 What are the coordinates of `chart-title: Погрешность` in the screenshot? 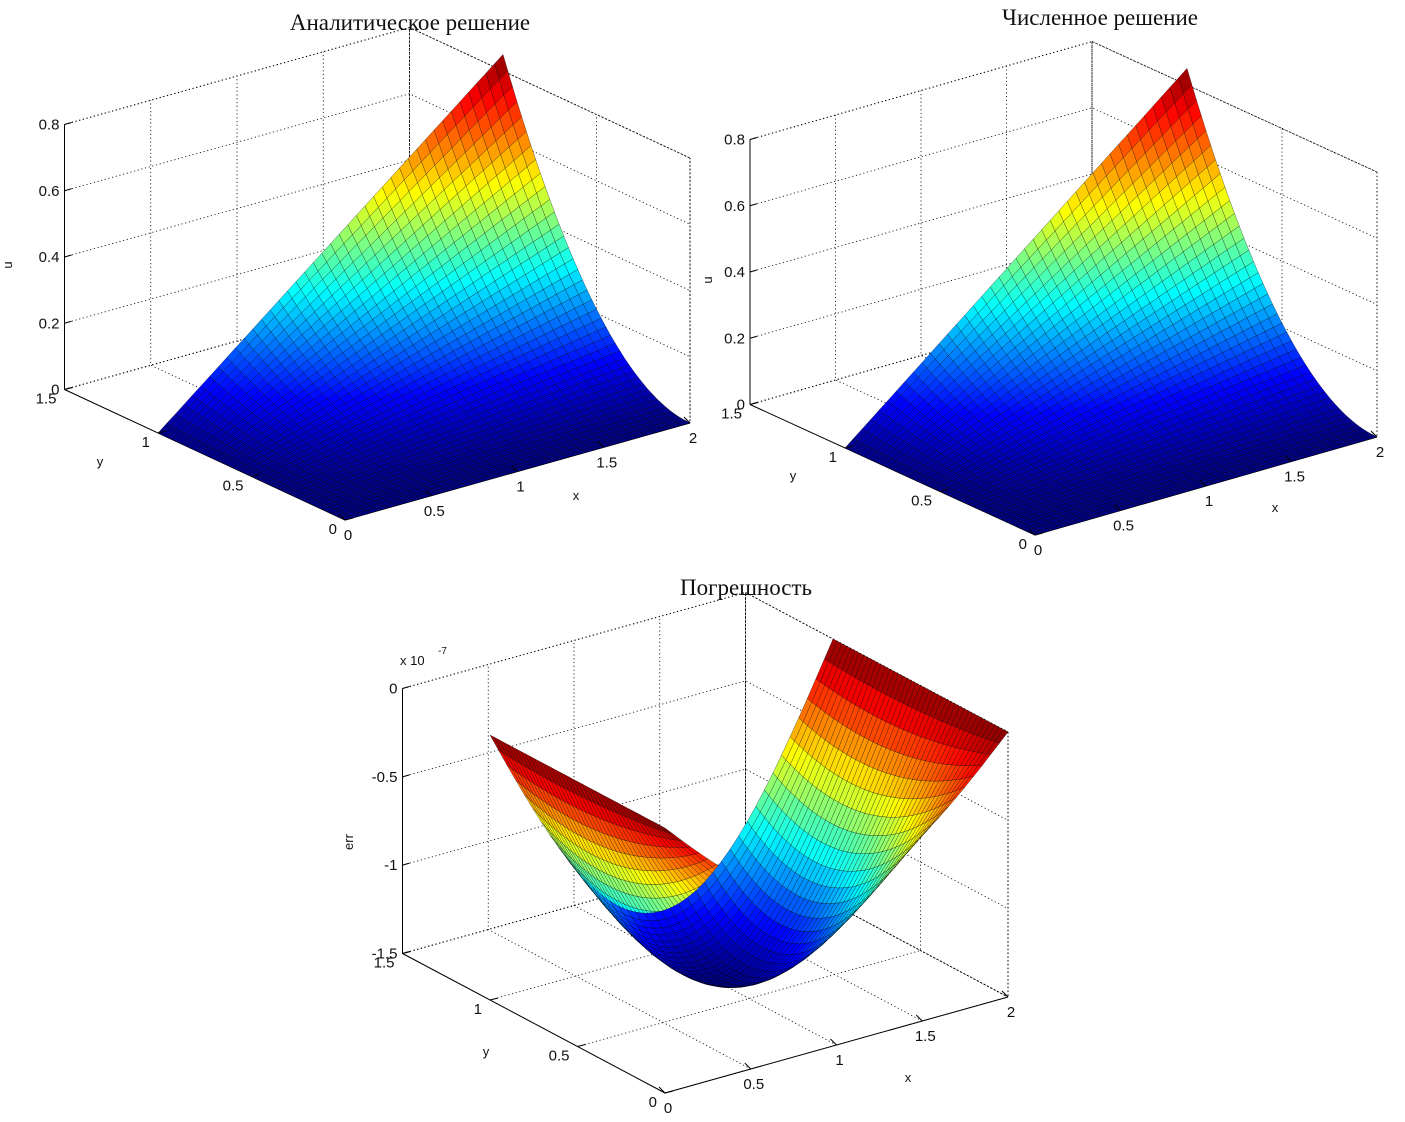 It's located at (746, 587).